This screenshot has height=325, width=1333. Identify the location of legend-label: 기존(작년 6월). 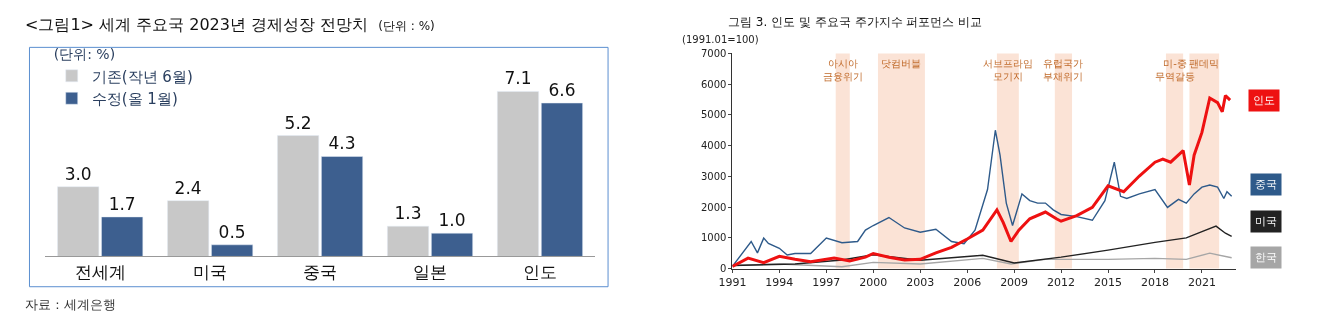
(142, 76).